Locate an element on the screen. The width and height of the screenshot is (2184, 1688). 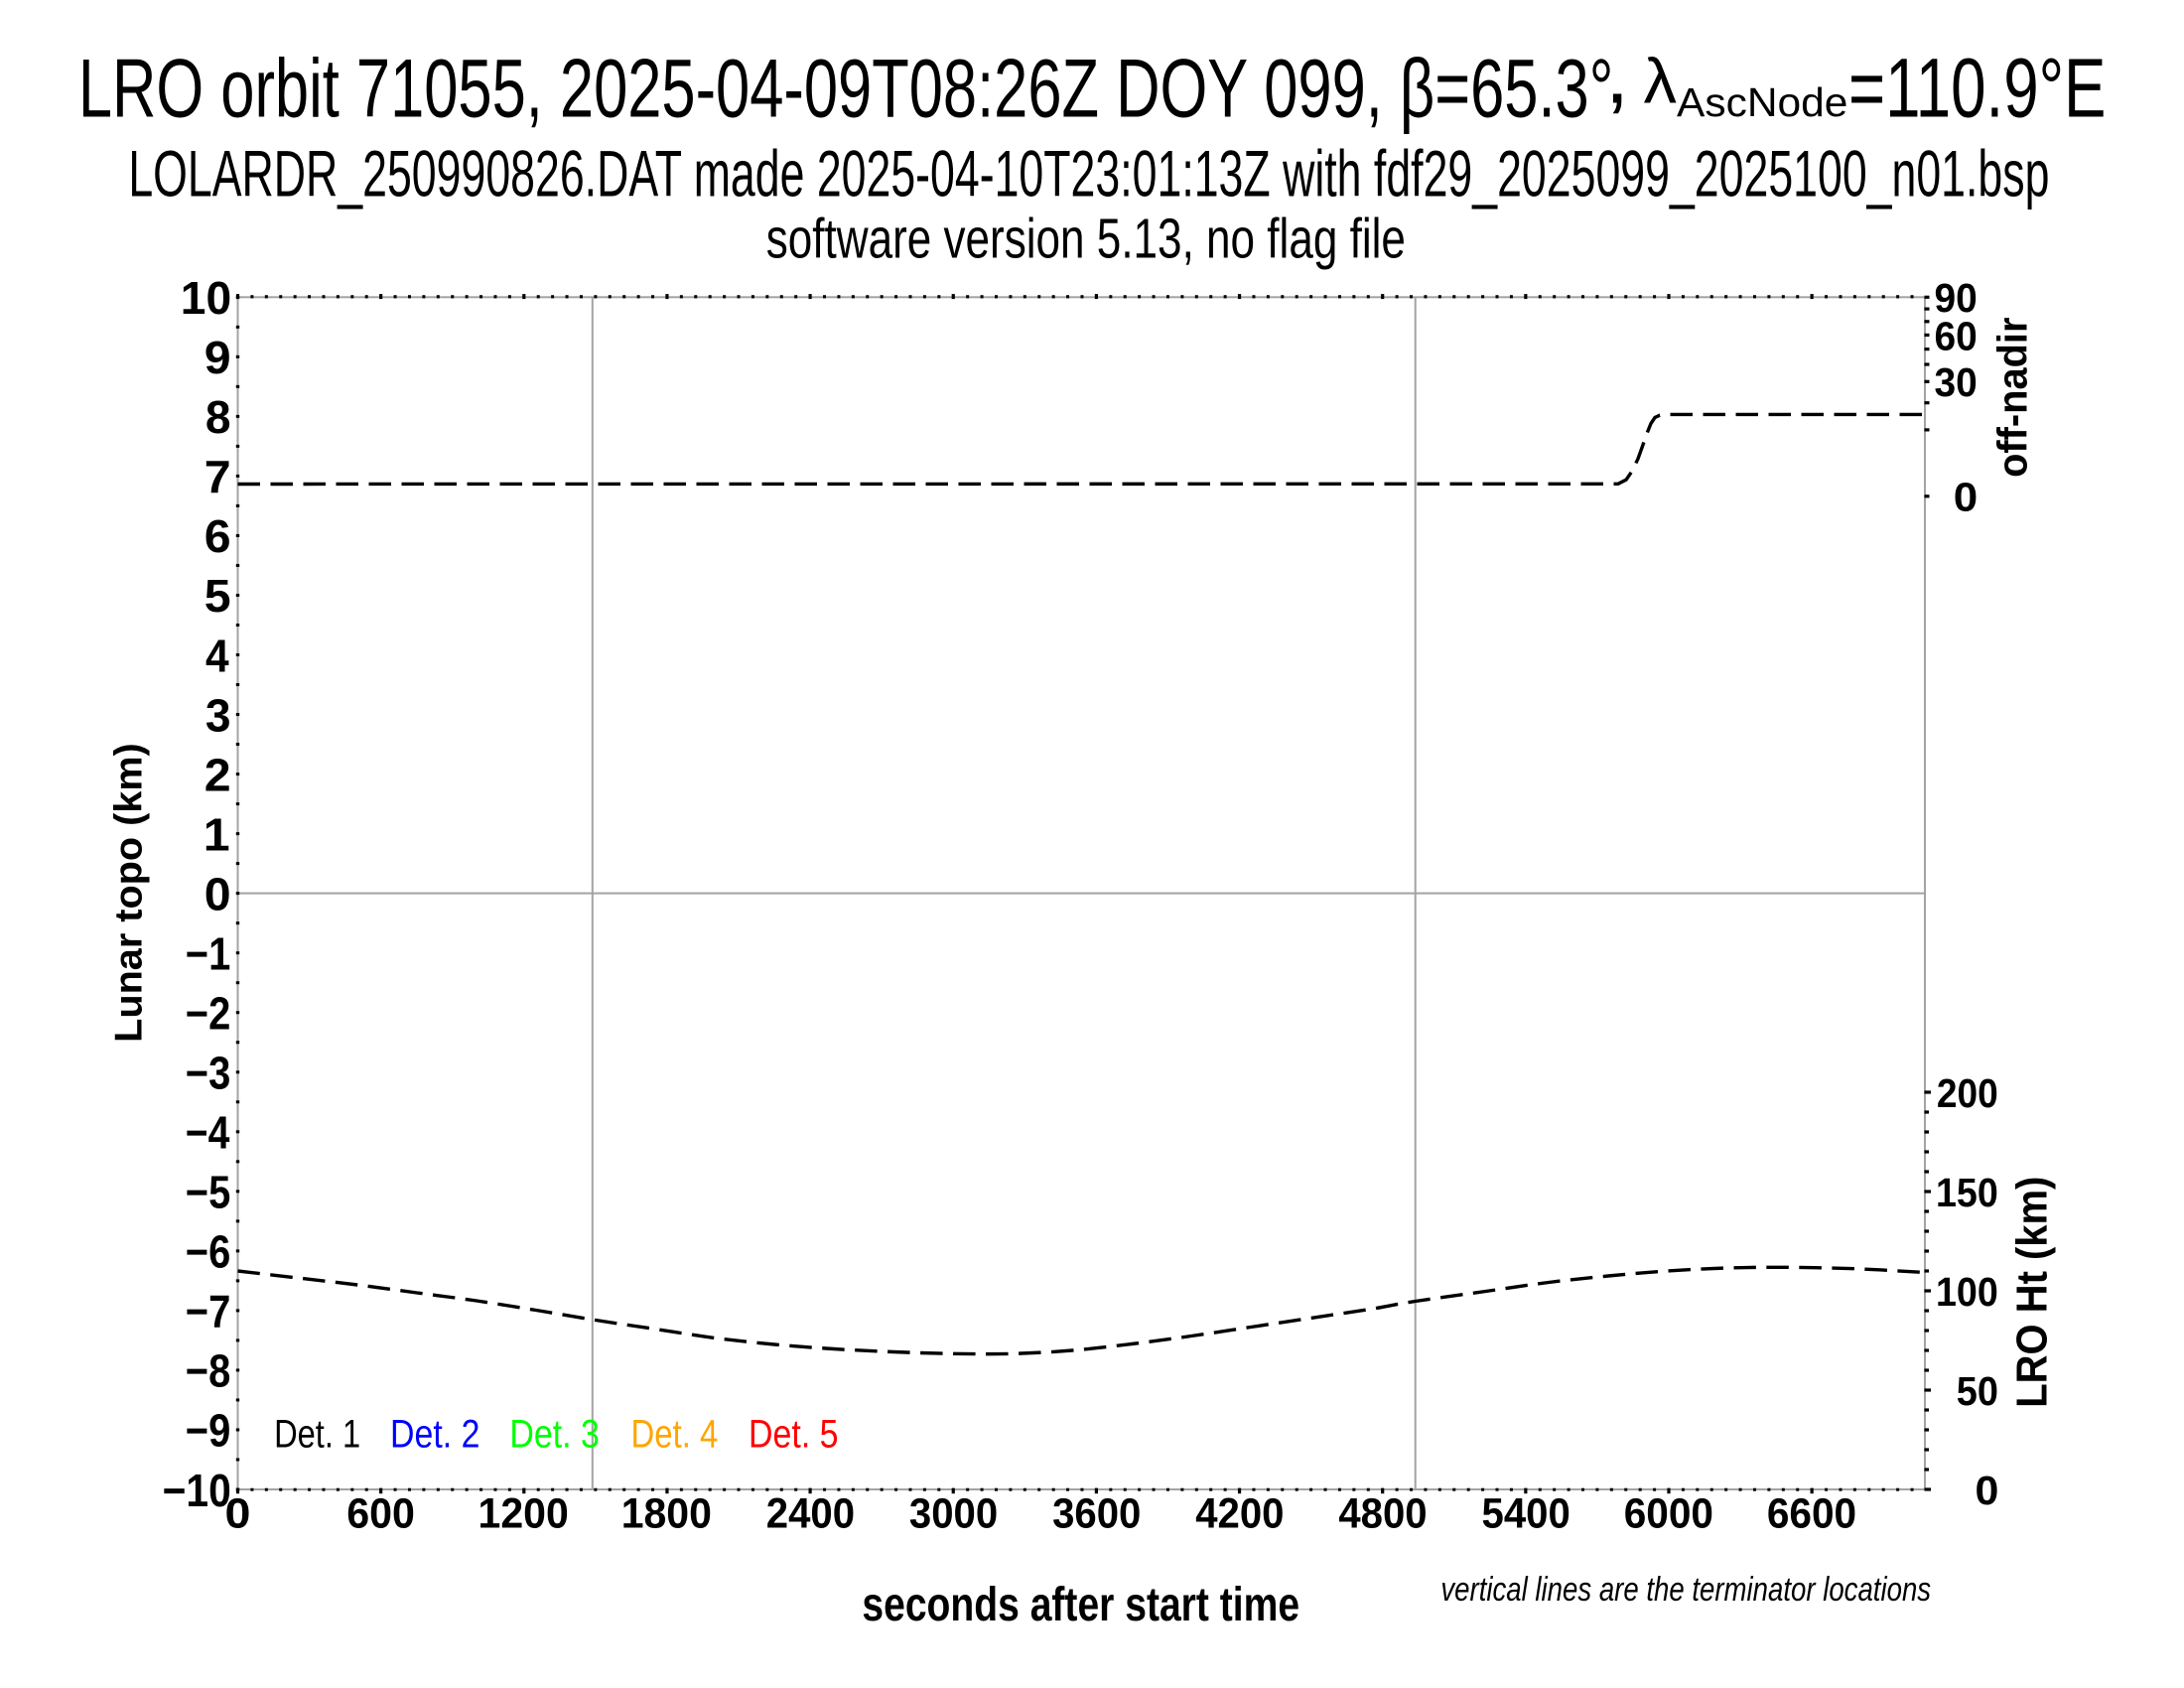
svg-text: 4800 is located at coordinates (1382, 1512).